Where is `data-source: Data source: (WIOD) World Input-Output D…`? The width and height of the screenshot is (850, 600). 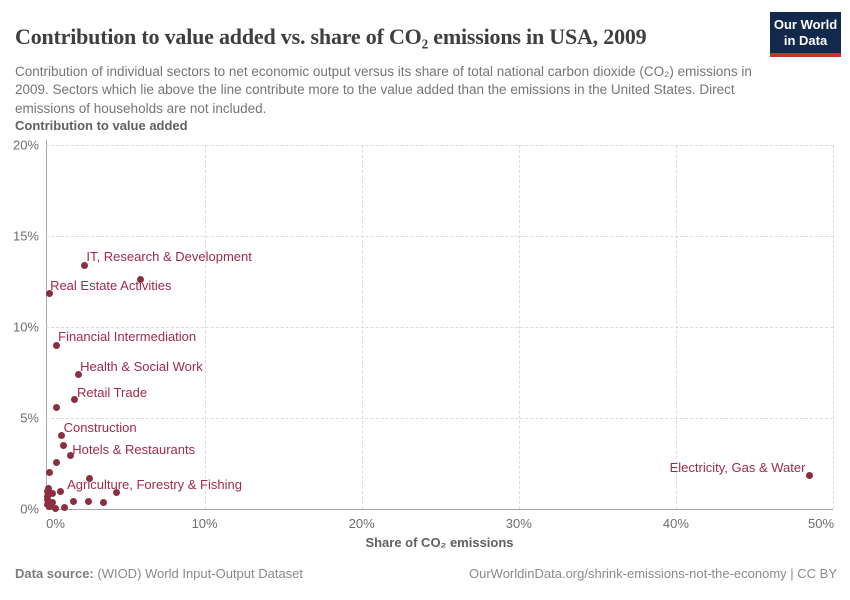
data-source: Data source: (WIOD) World Input-Output D… is located at coordinates (159, 573).